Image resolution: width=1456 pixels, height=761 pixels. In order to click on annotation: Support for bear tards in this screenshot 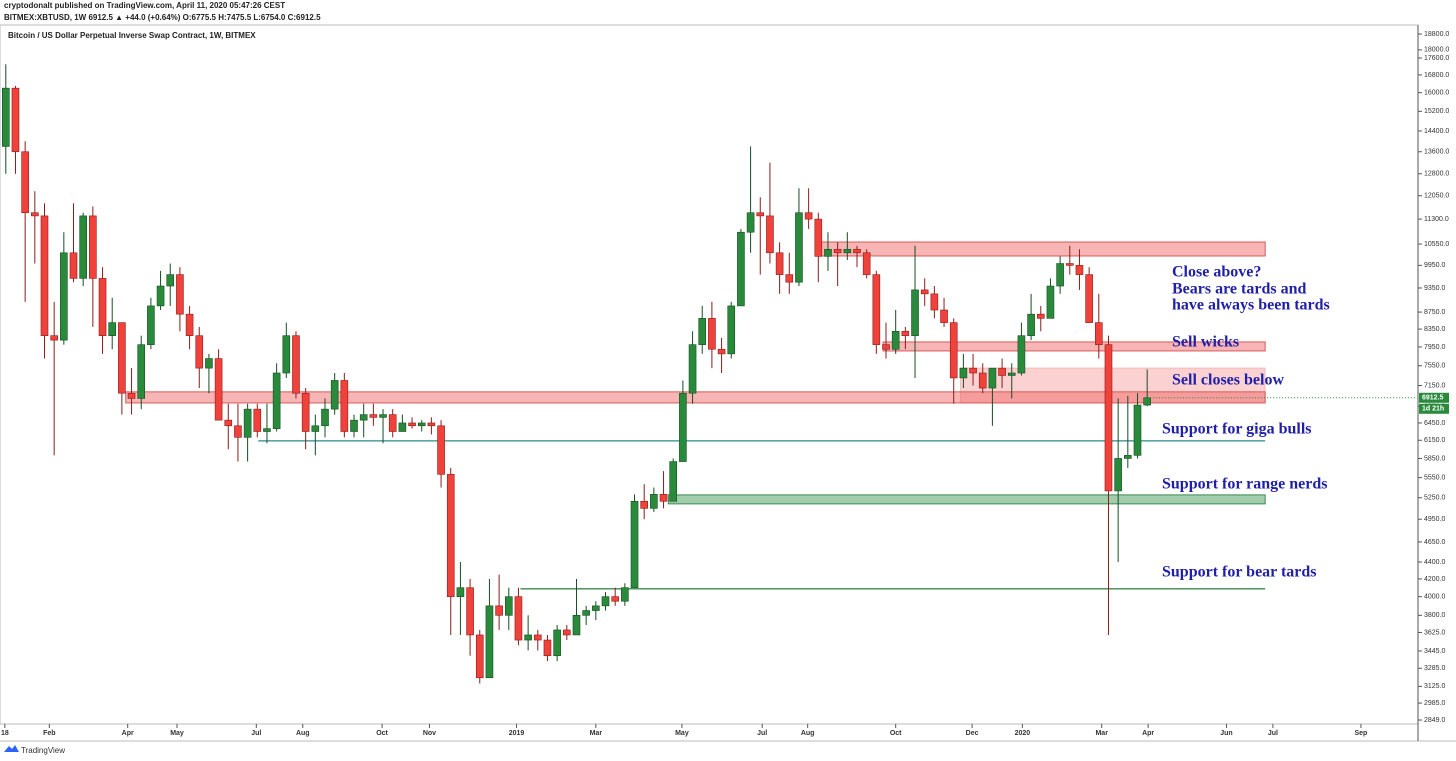, I will do `click(1239, 572)`.